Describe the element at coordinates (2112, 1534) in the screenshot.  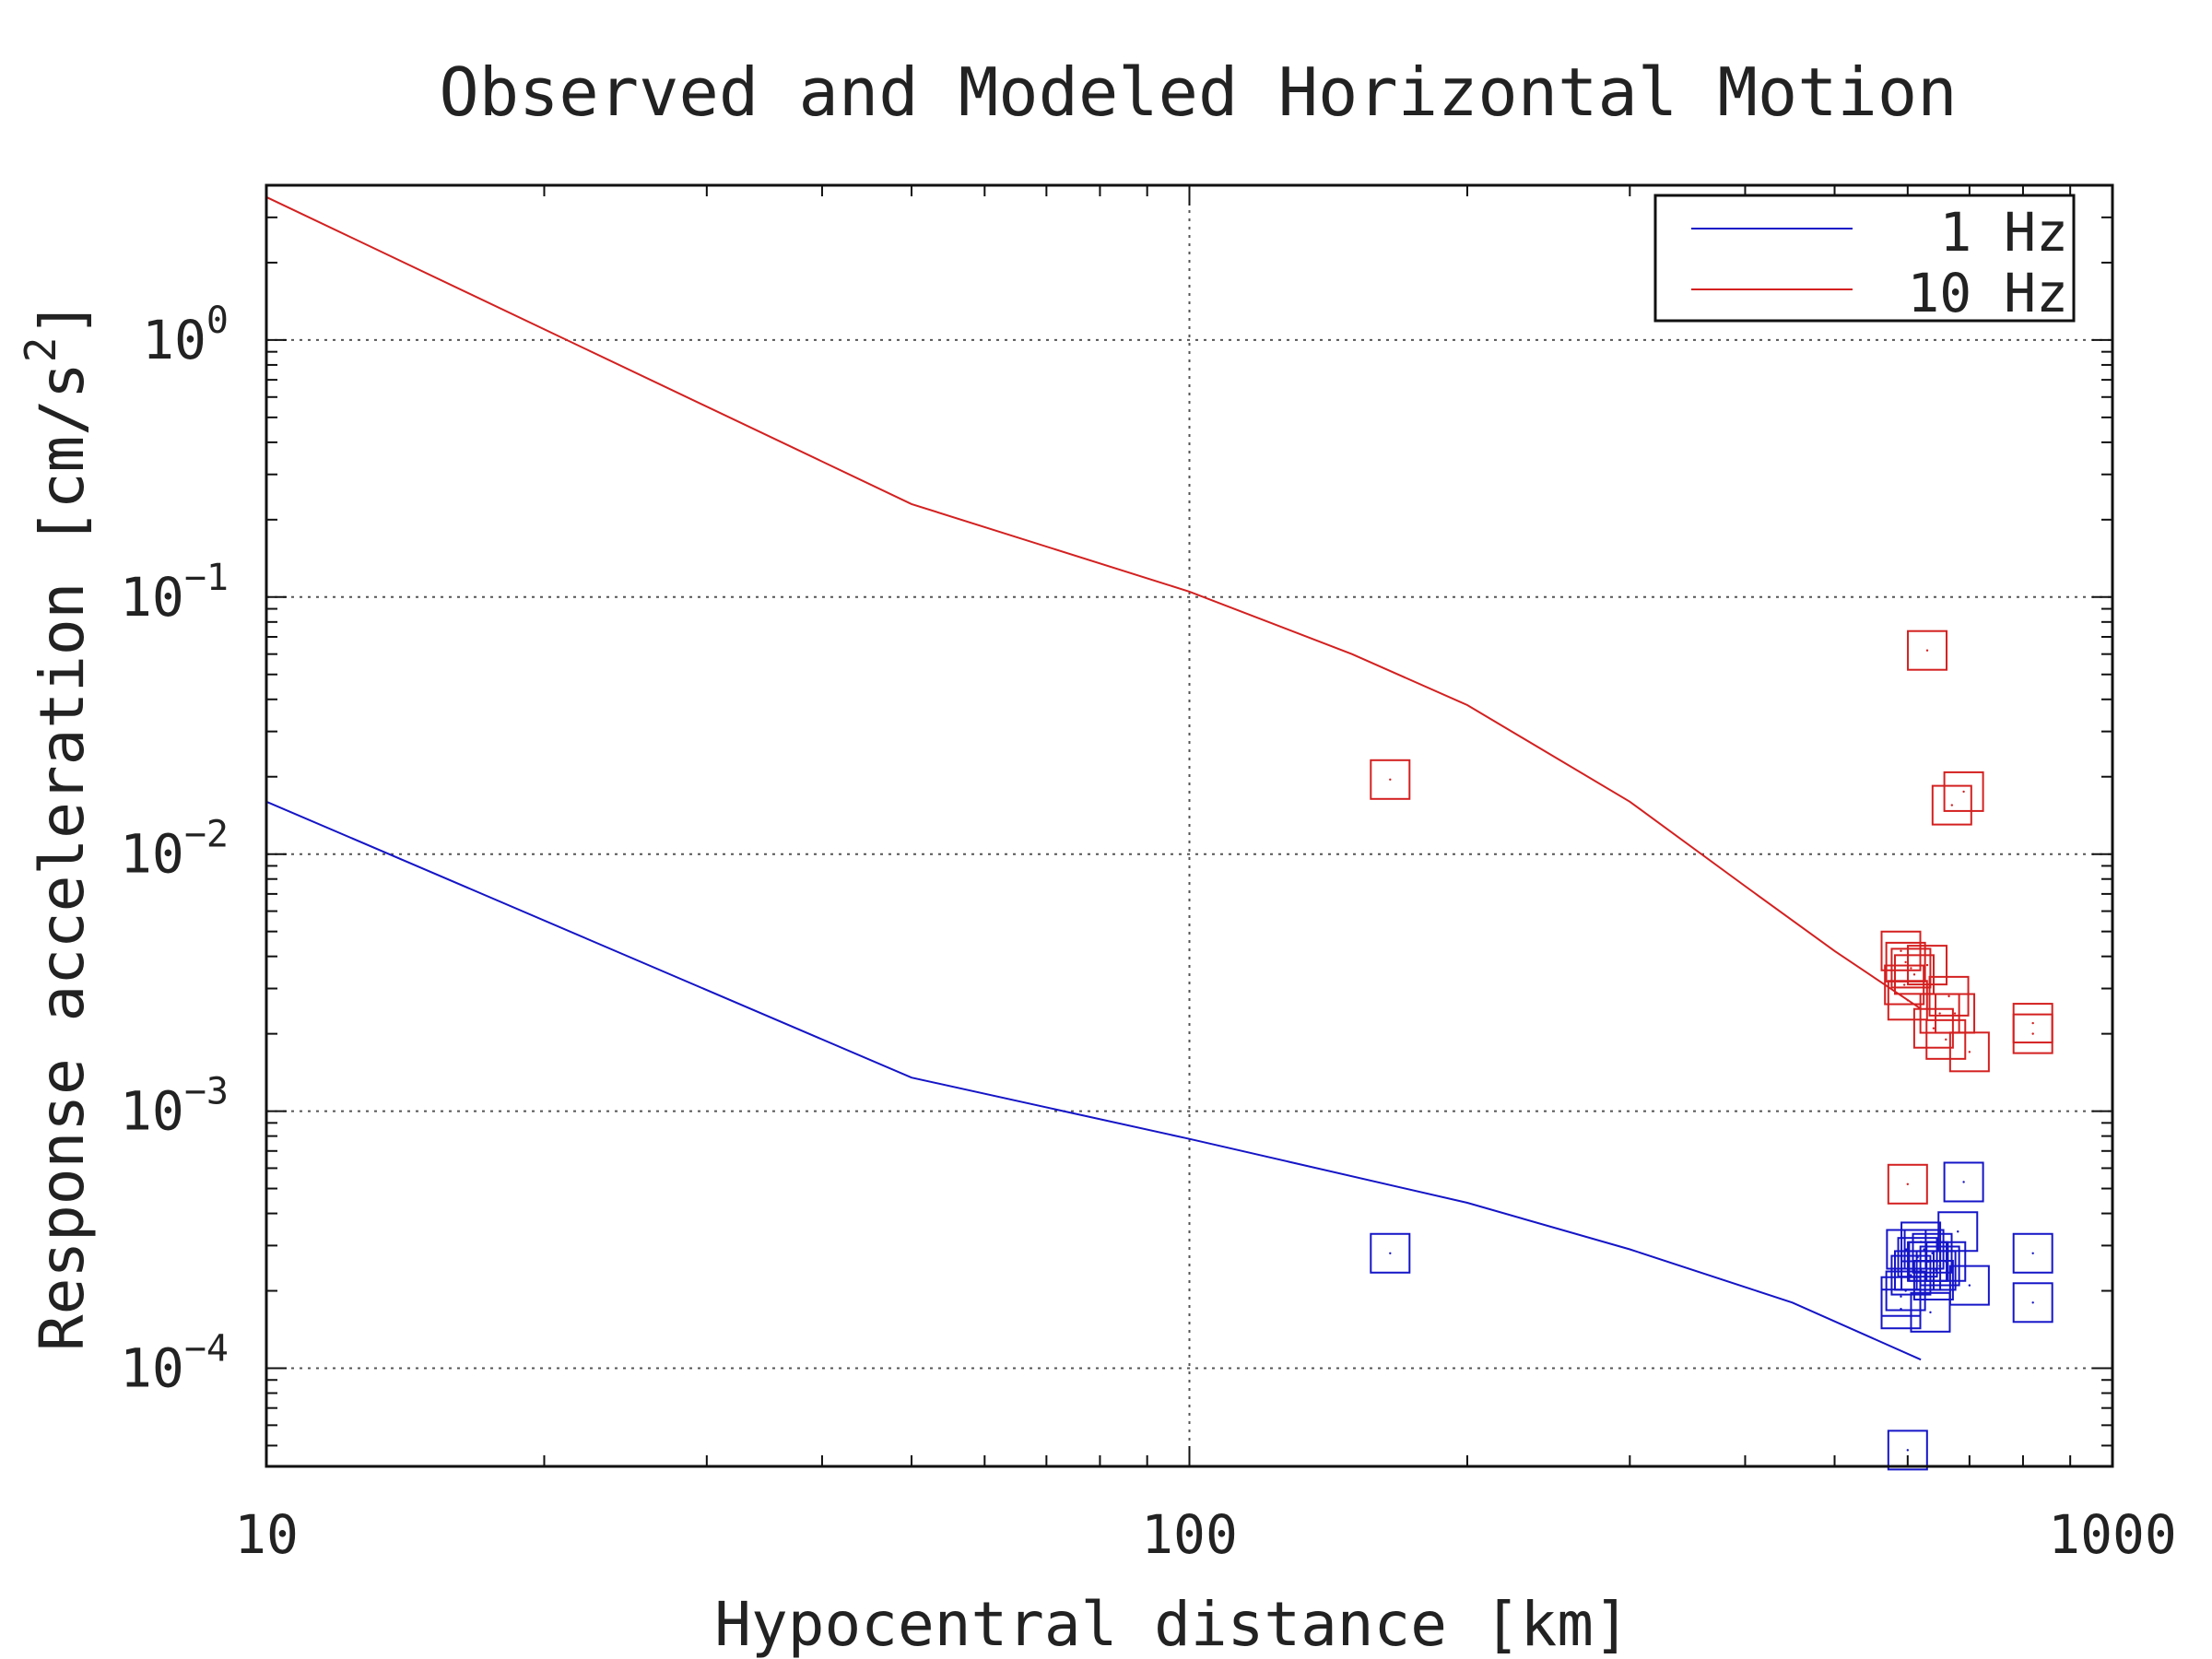
I see `x-tick-label: 1000` at that location.